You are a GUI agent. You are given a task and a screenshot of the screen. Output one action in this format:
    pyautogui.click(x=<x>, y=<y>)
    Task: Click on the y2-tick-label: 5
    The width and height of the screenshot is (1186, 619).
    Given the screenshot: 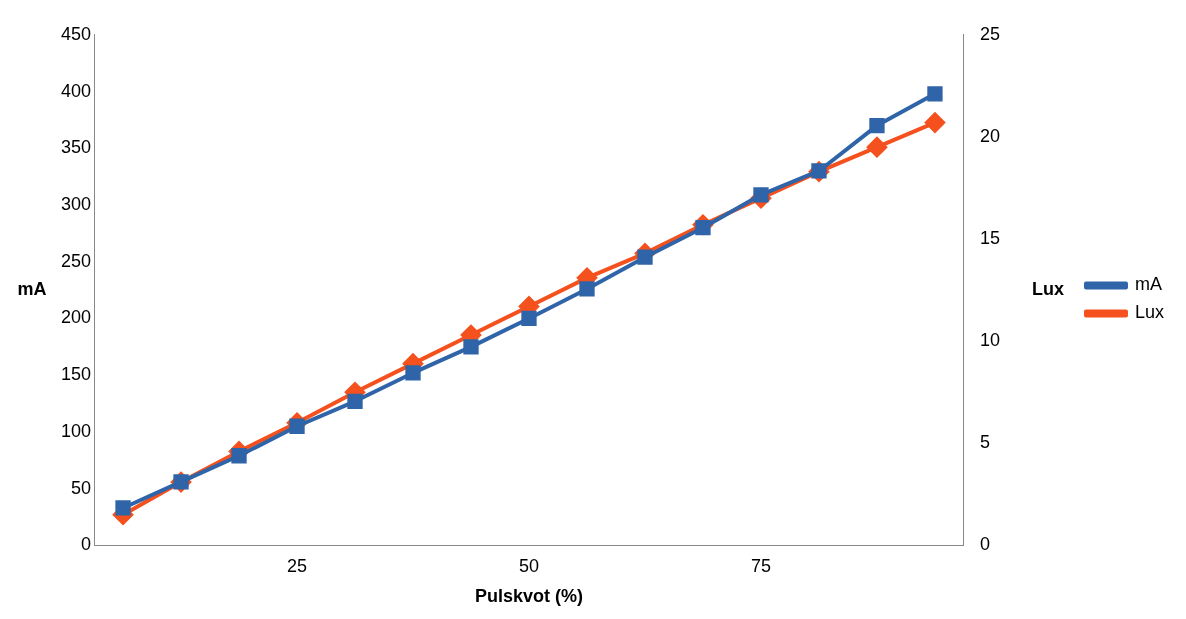 What is the action you would take?
    pyautogui.click(x=984, y=442)
    